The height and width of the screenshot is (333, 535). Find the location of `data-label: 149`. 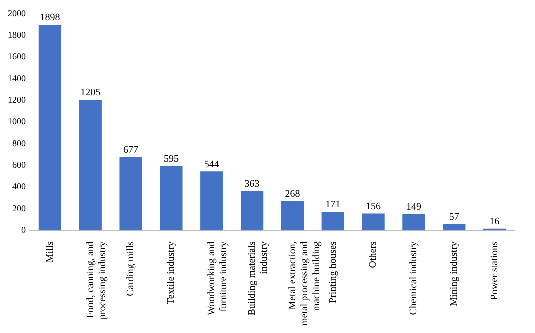

data-label: 149 is located at coordinates (414, 208).